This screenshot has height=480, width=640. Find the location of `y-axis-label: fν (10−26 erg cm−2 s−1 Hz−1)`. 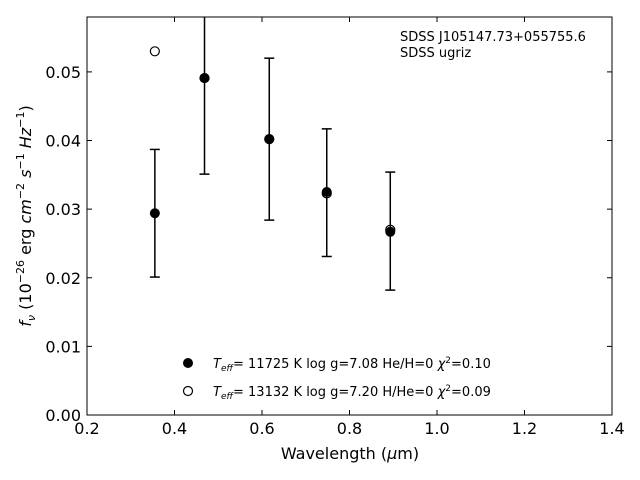

y-axis-label: fν (10−26 erg cm−2 s−1 Hz−1) is located at coordinates (26, 215).